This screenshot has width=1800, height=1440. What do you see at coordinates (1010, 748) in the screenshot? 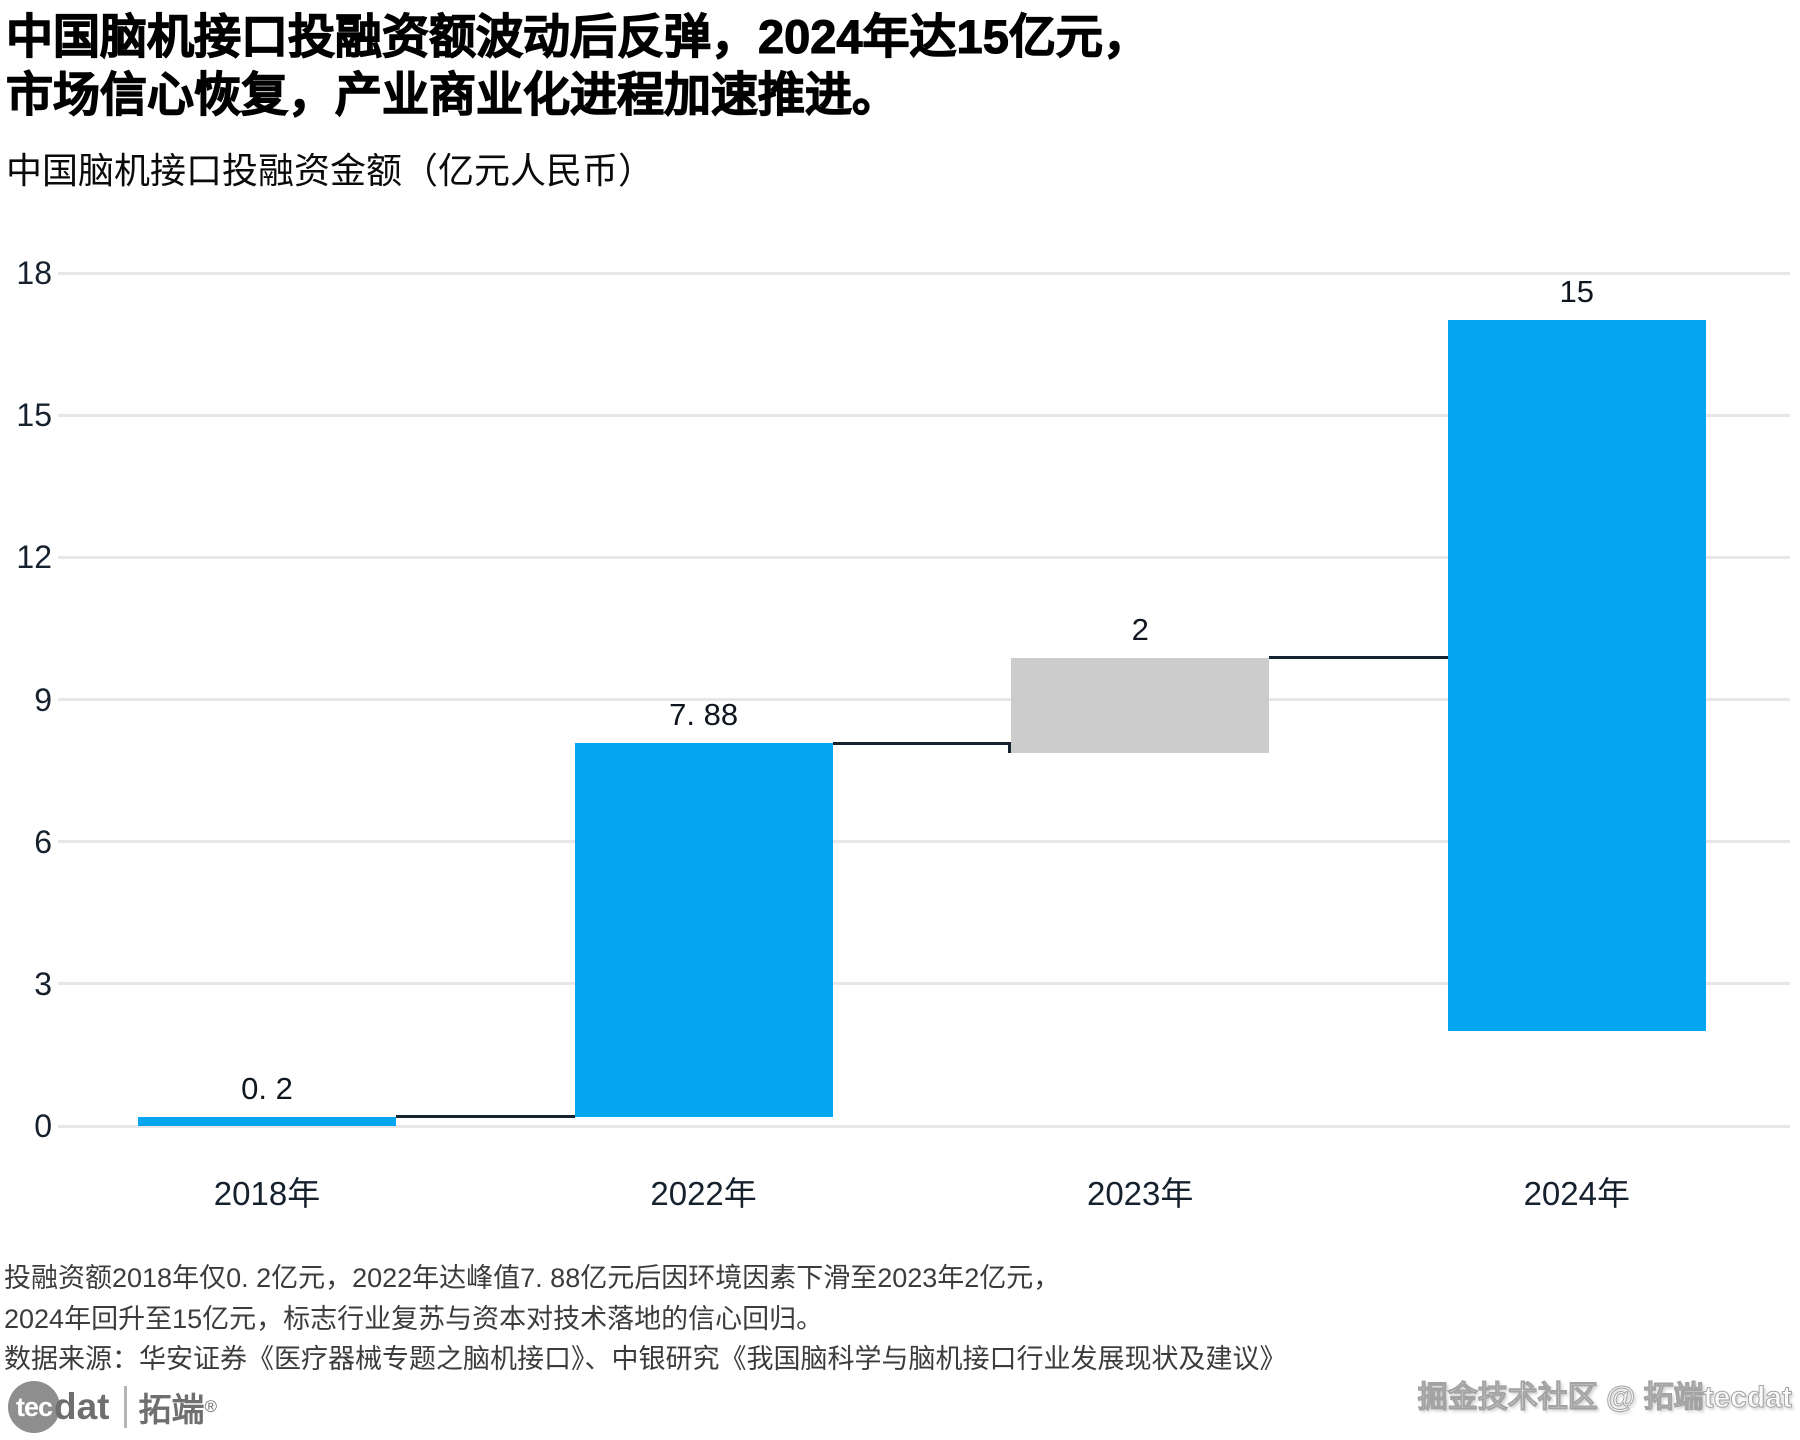
I see `waterfall-connector-tick` at bounding box center [1010, 748].